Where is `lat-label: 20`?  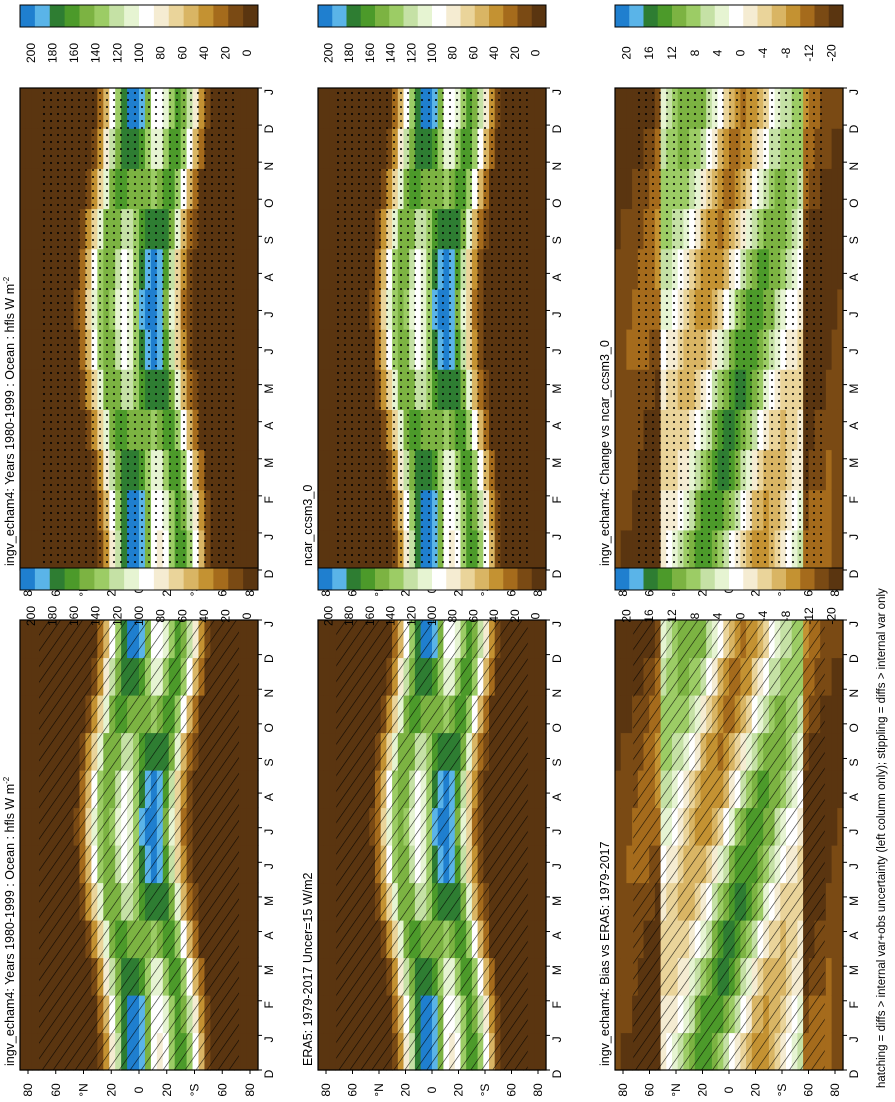
lat-label: 20 is located at coordinates (406, 1090).